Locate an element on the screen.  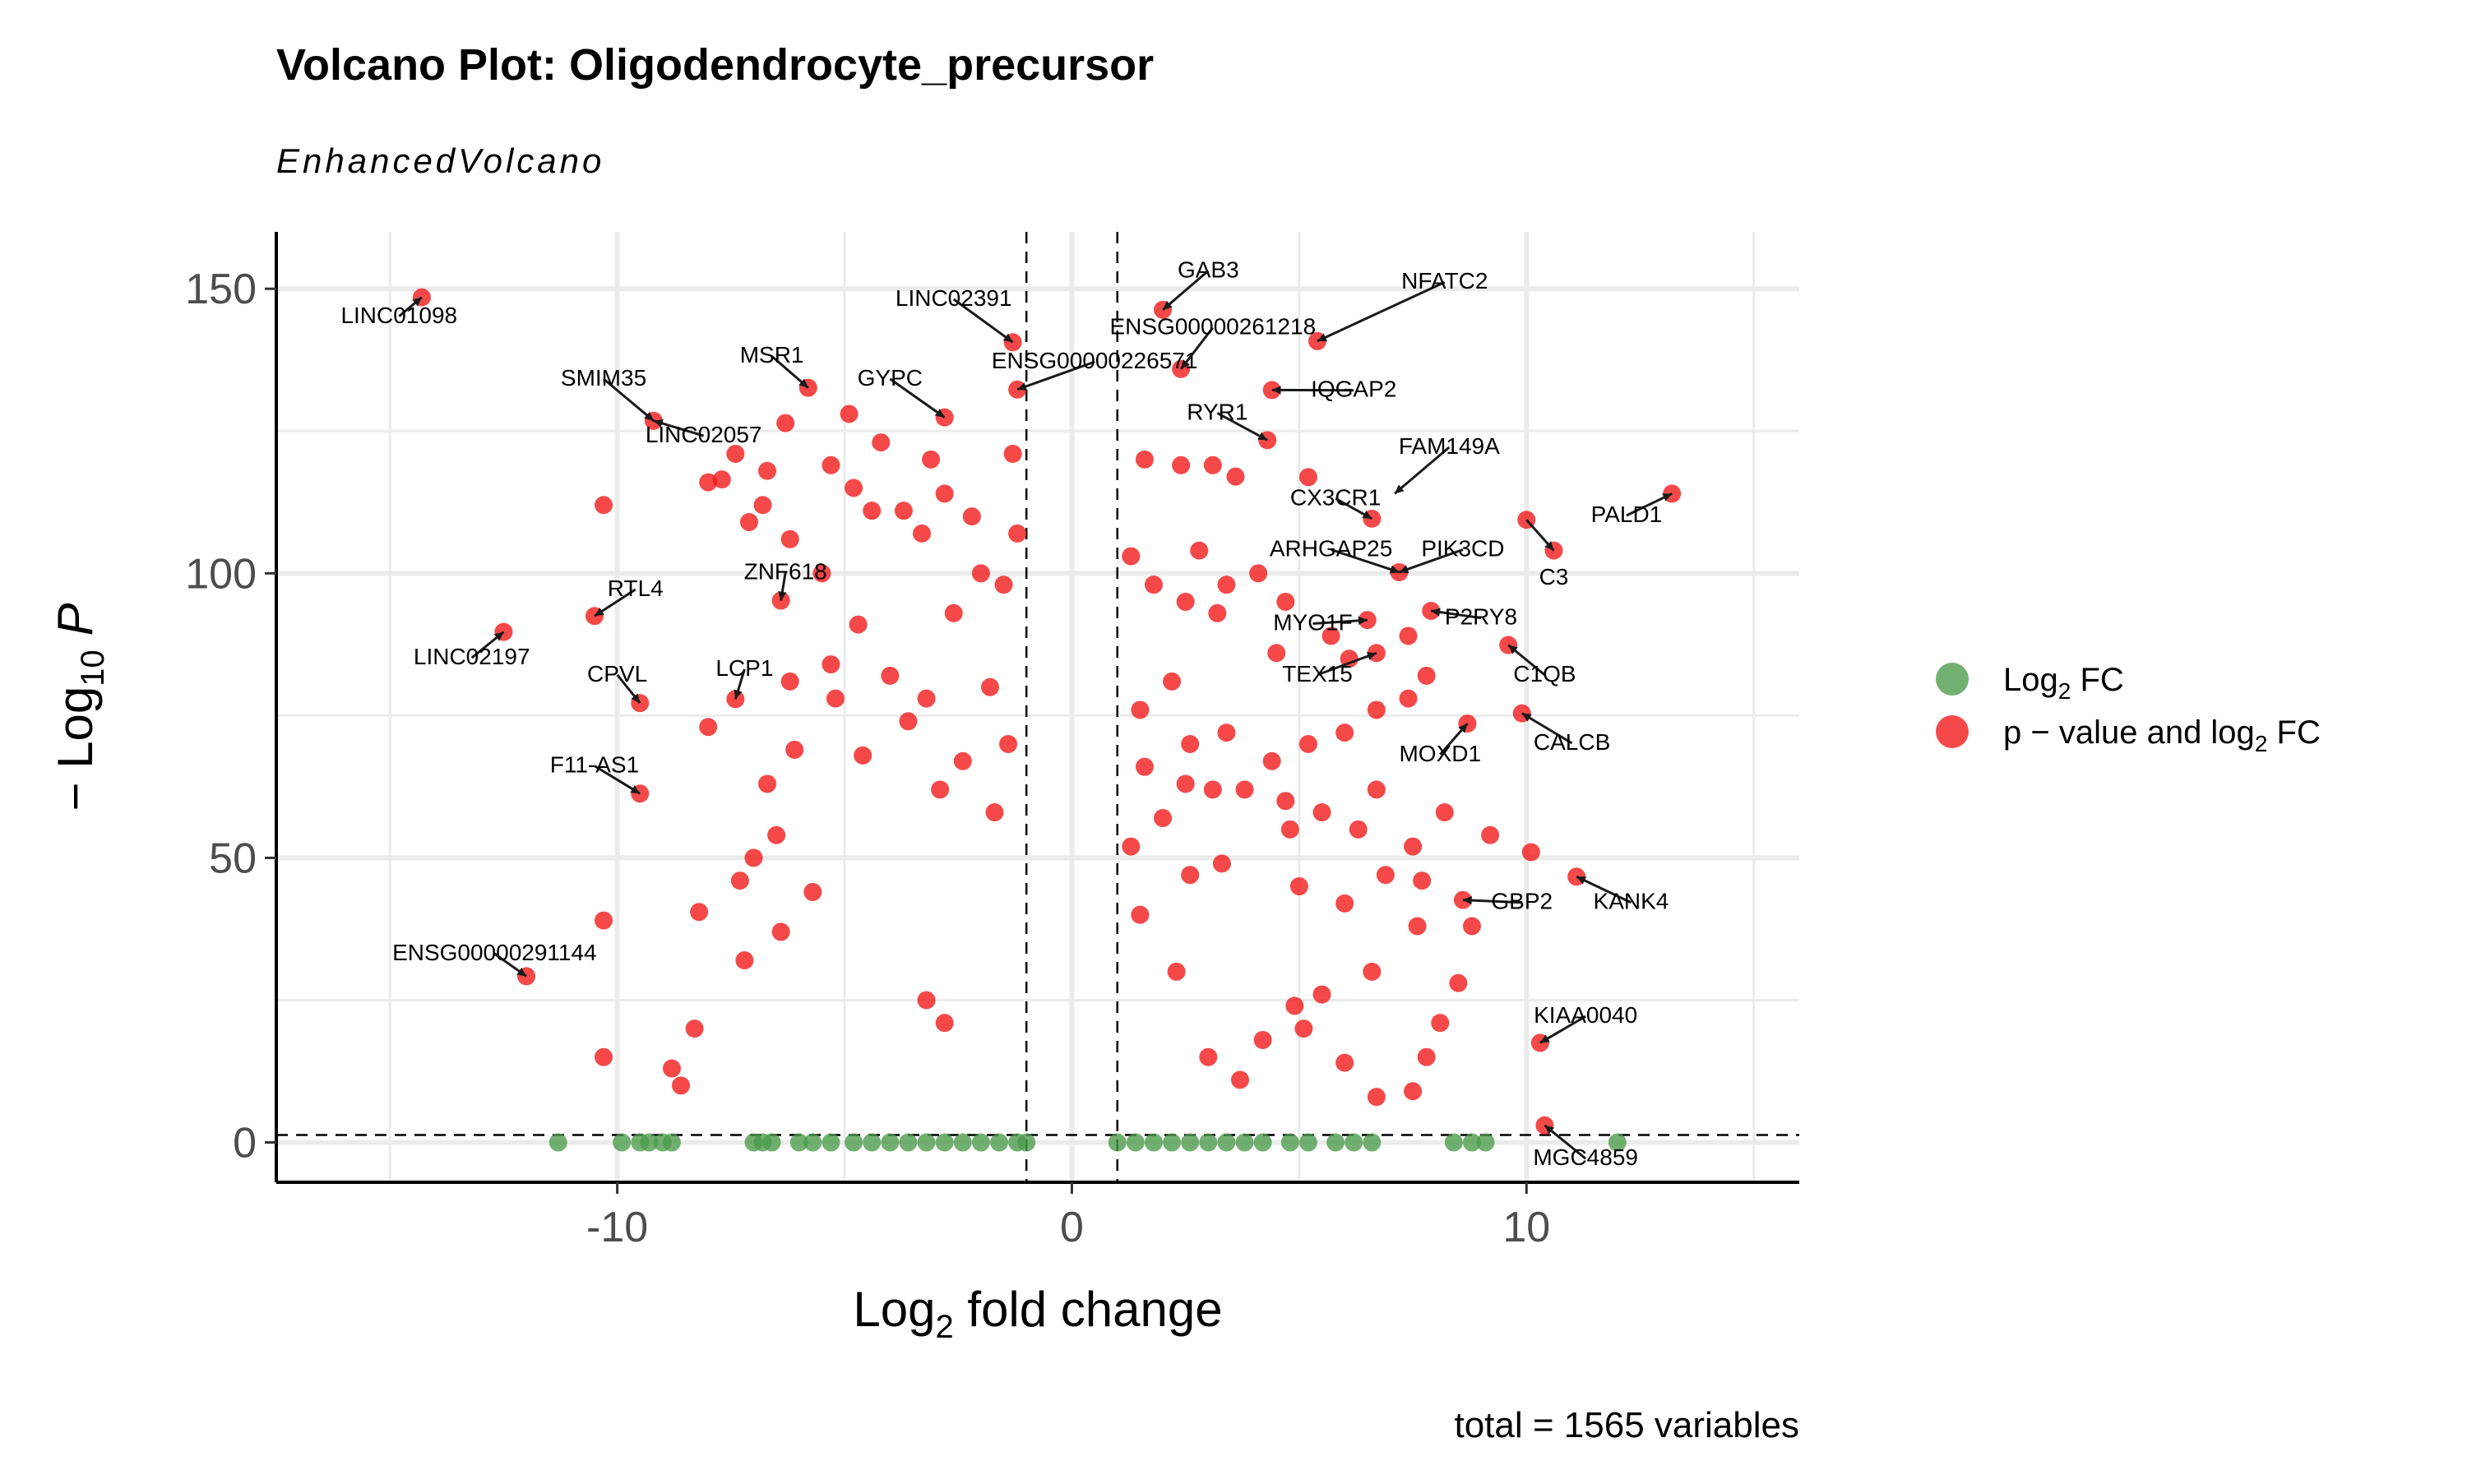
gene-label: FAM149A is located at coordinates (1449, 446).